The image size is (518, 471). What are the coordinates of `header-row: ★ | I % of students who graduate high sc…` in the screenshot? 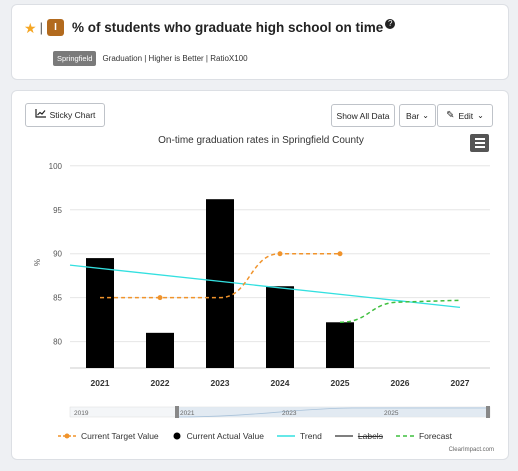 It's located at (210, 27).